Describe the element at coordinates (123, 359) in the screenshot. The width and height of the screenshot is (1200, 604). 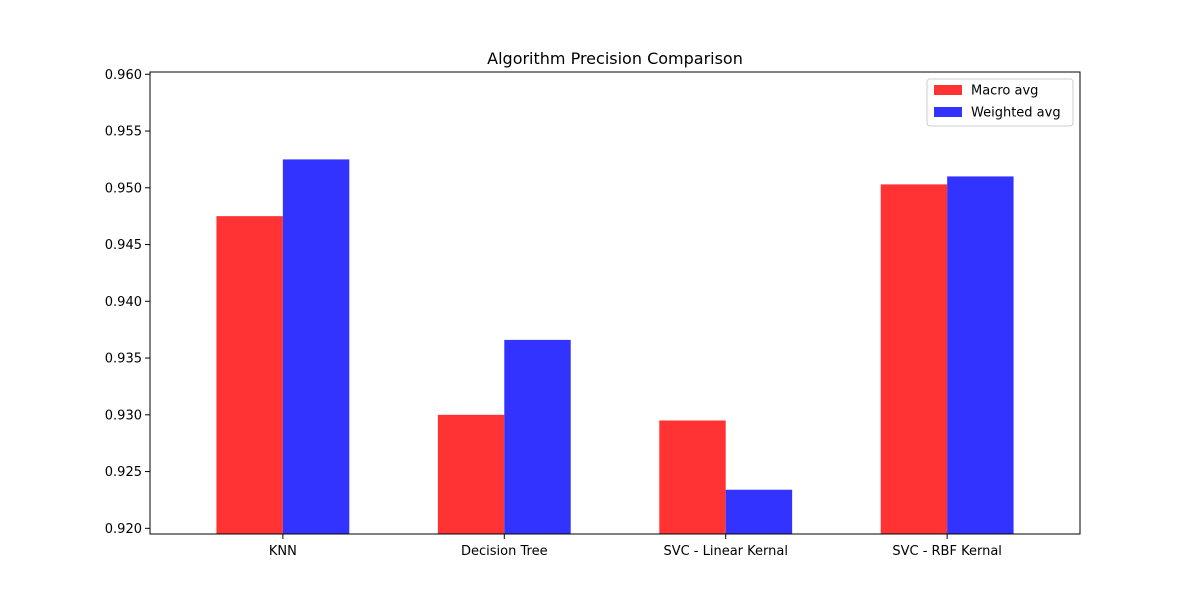
I see `y-tick-label: 0.935` at that location.